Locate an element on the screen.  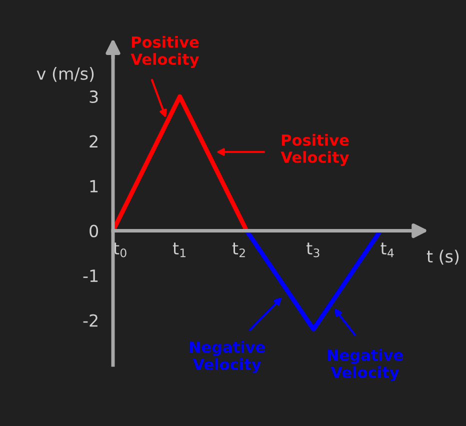
x-axis-title: t (s) is located at coordinates (442, 257).